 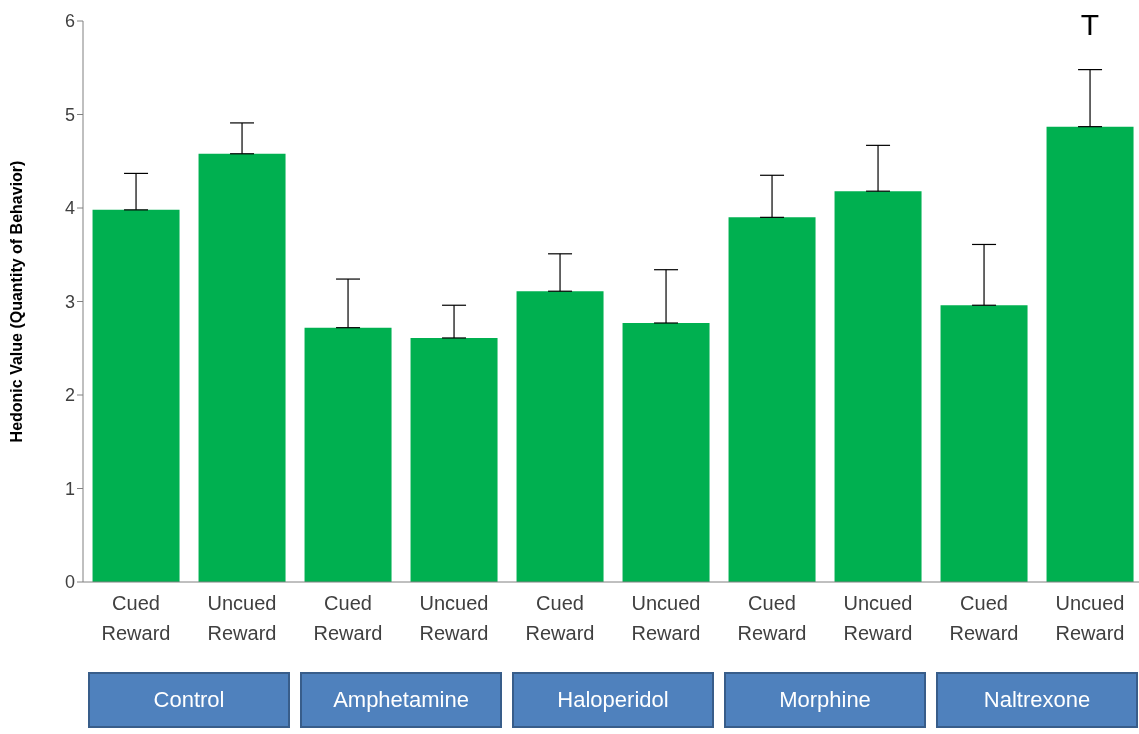 What do you see at coordinates (69, 582) in the screenshot?
I see `y-tick-label: 0` at bounding box center [69, 582].